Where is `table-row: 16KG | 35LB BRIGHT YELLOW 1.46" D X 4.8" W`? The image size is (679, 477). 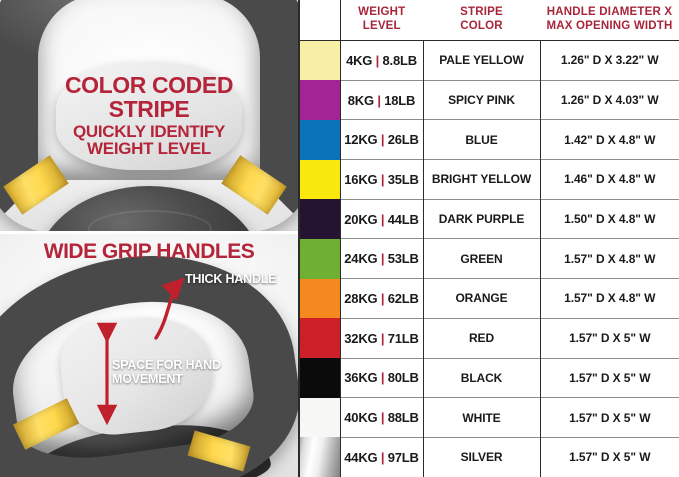 table-row: 16KG | 35LB BRIGHT YELLOW 1.46" D X 4.8" W is located at coordinates (488, 179).